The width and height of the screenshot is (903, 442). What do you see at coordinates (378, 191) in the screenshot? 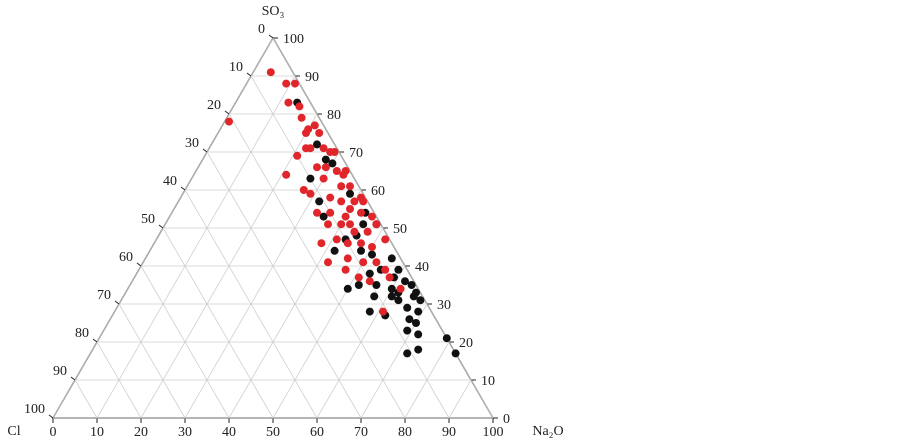
I see `right-tick-label: 60` at bounding box center [378, 191].